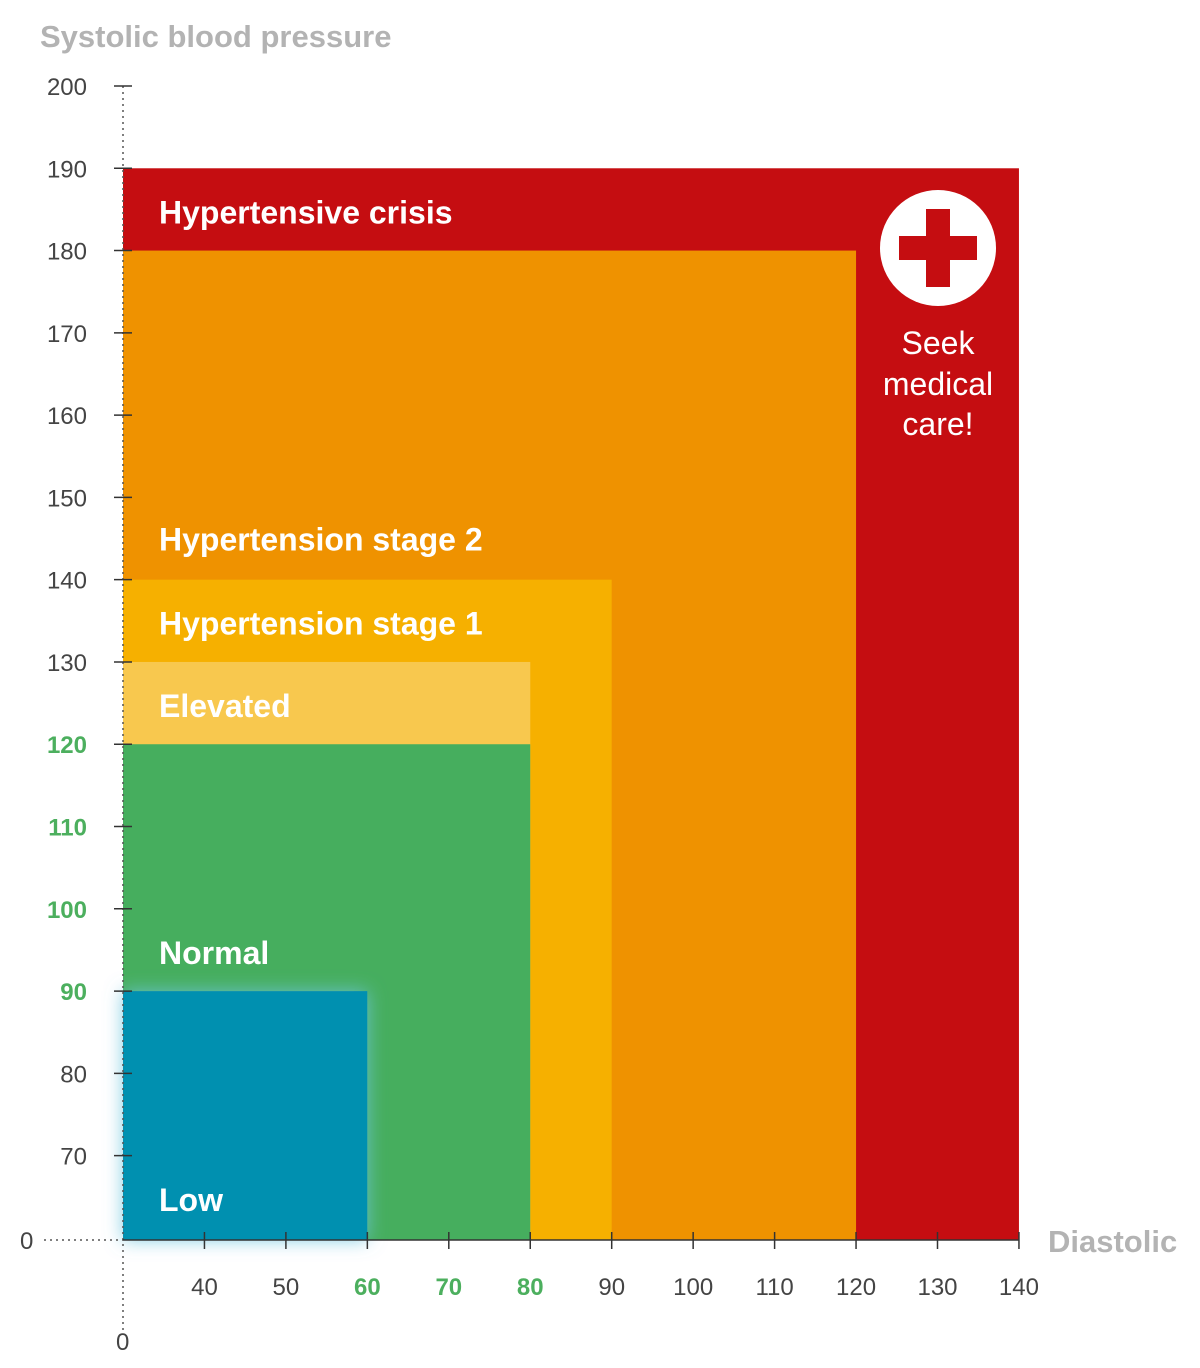  What do you see at coordinates (856, 1287) in the screenshot?
I see `x-tick-label-120: 120` at bounding box center [856, 1287].